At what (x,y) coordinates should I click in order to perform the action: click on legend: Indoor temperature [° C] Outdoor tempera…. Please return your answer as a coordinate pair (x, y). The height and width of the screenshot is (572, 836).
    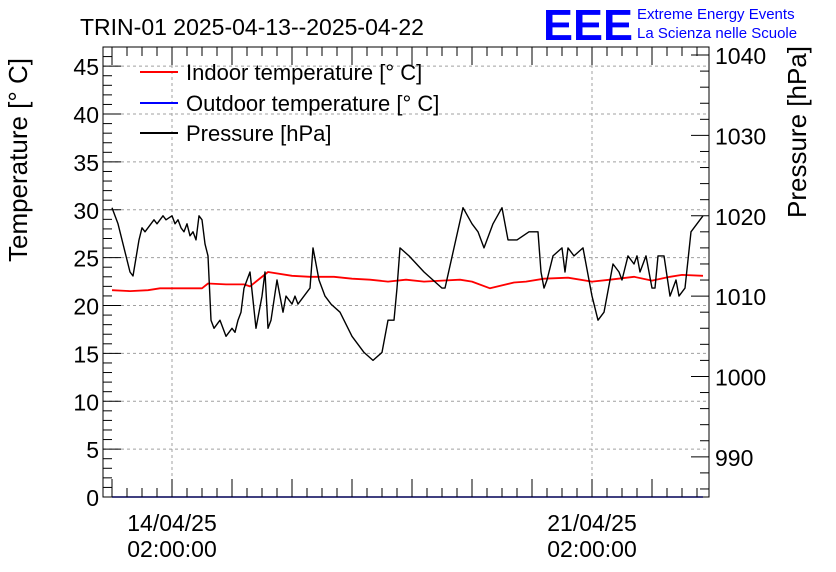
    Looking at the image, I should click on (289, 103).